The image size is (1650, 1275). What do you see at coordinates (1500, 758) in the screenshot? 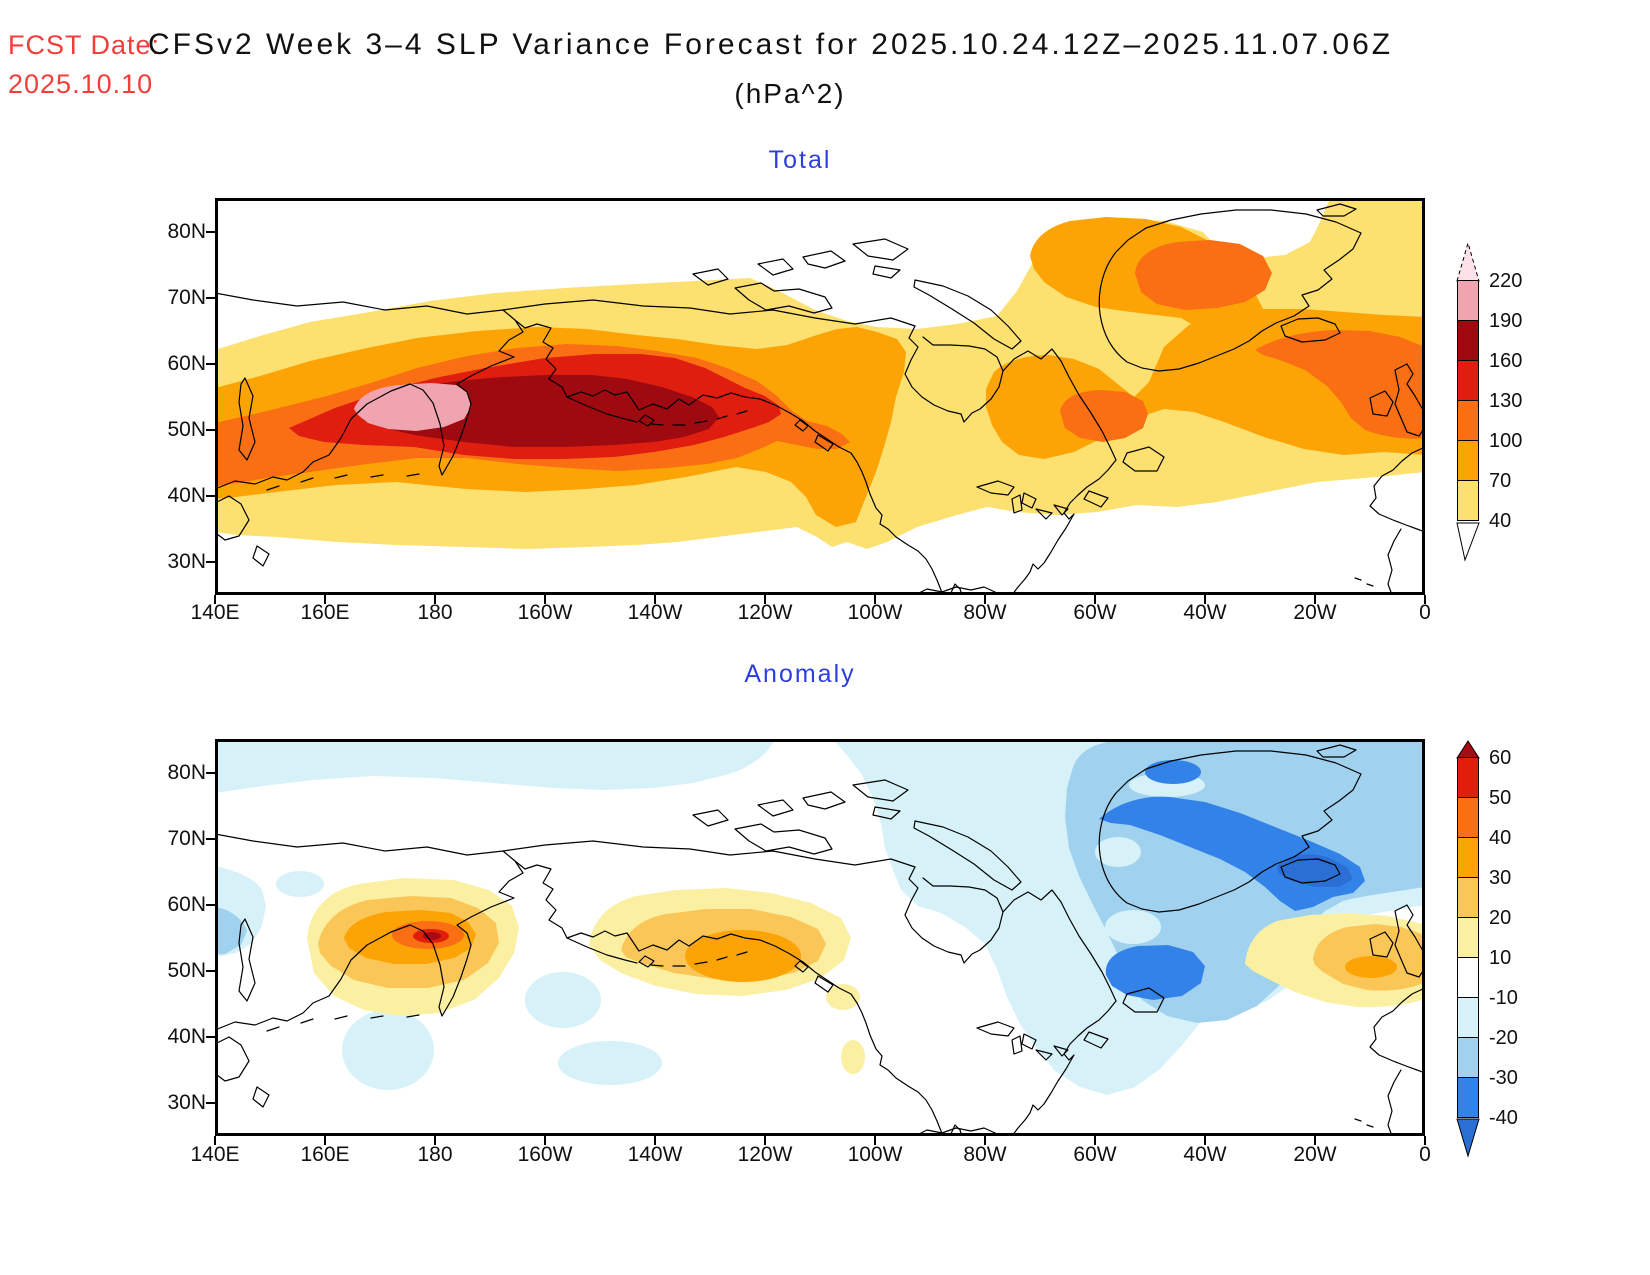
I see `colorbar-label: 60` at bounding box center [1500, 758].